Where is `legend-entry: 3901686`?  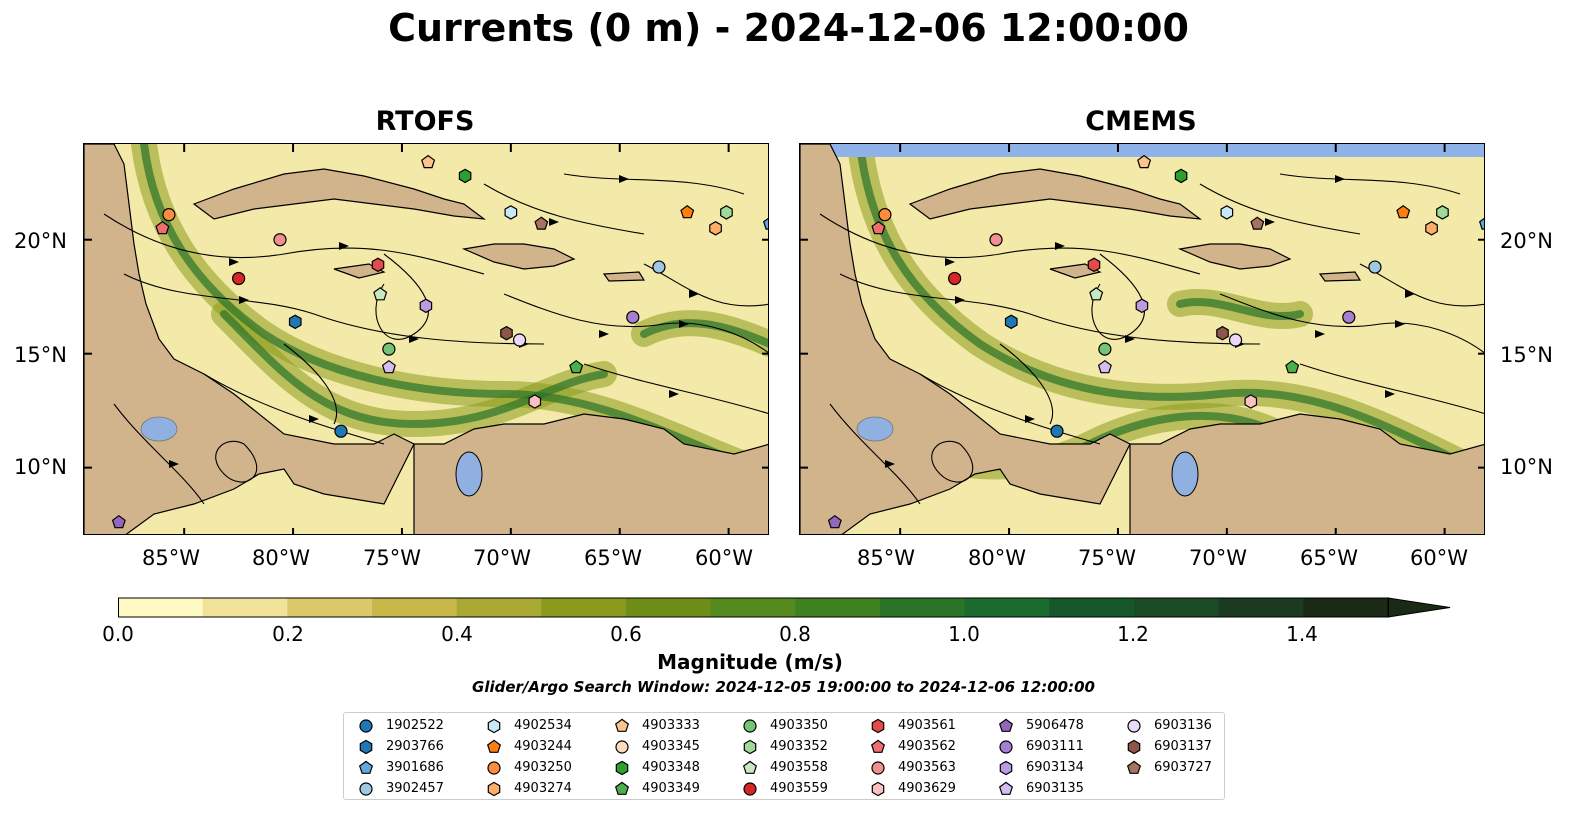
legend-entry: 3901686 is located at coordinates (420, 768).